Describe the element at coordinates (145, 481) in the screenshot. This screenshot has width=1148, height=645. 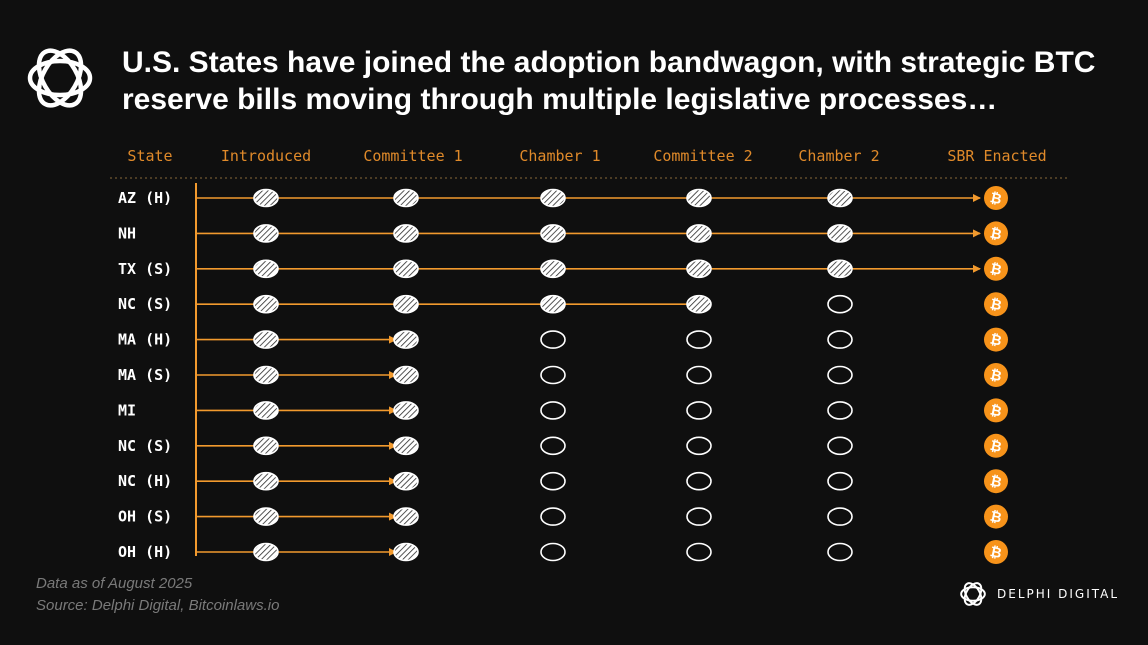
I see `state-label: NC (H)` at that location.